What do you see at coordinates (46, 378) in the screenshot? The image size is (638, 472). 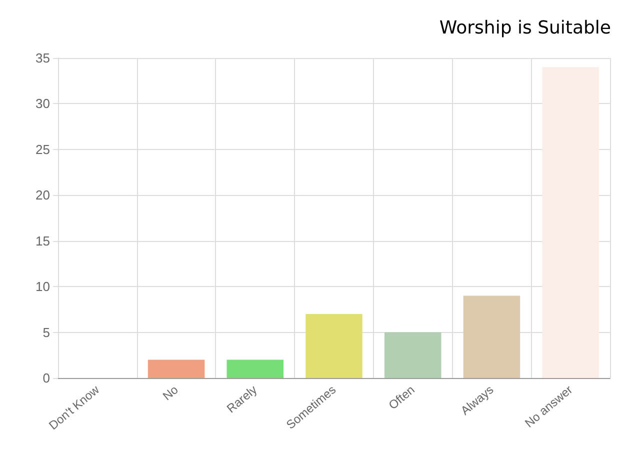 I see `y-tick-label: 0` at bounding box center [46, 378].